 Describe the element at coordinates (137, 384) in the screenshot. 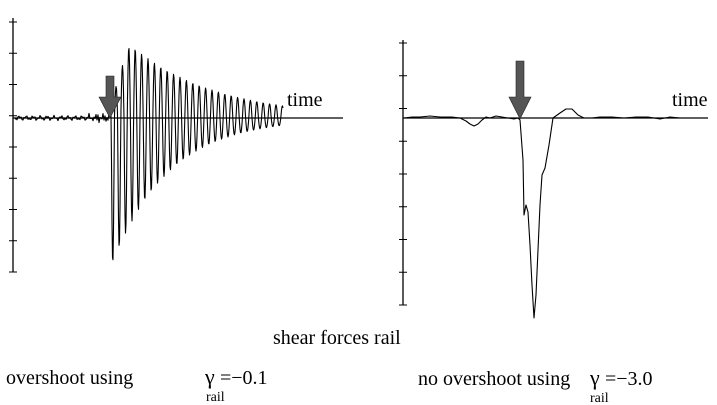

I see `left-caption: overshoot using γ rail =−0.1` at that location.